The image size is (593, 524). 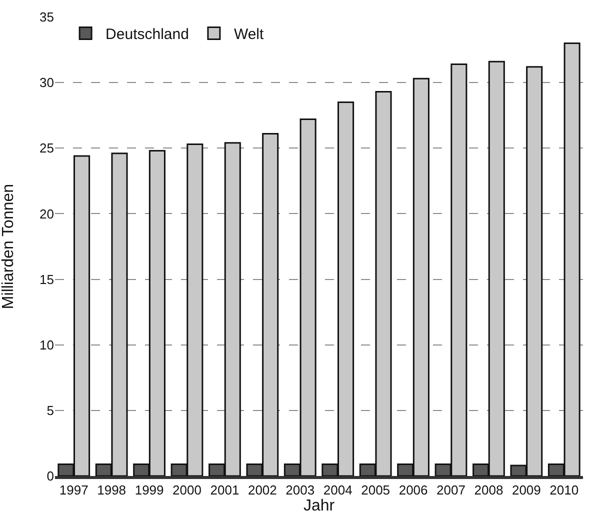 What do you see at coordinates (489, 490) in the screenshot?
I see `x-tick-label: 2008` at bounding box center [489, 490].